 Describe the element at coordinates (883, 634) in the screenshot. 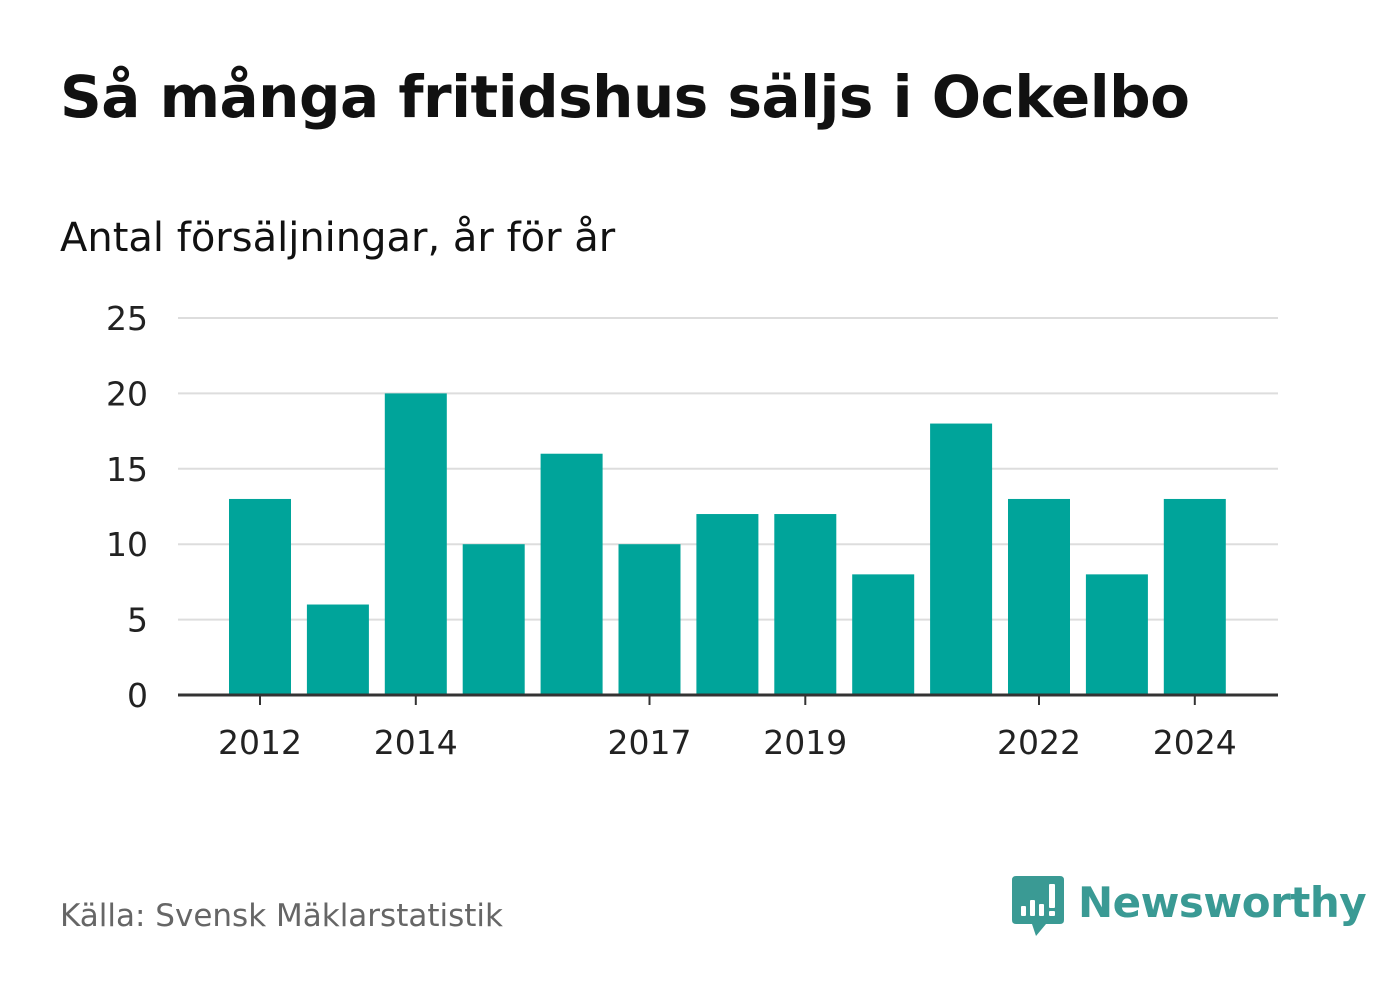

I see `bar-2020` at that location.